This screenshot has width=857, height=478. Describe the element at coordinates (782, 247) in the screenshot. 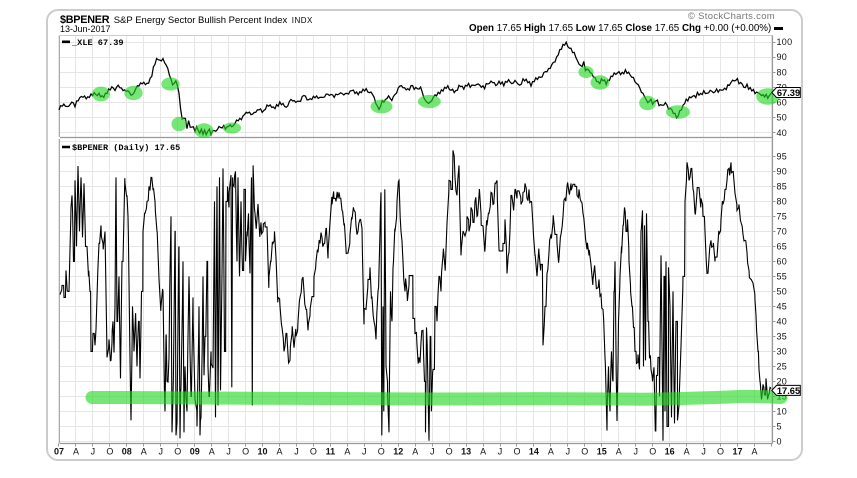

I see `svg-text: 65` at that location.